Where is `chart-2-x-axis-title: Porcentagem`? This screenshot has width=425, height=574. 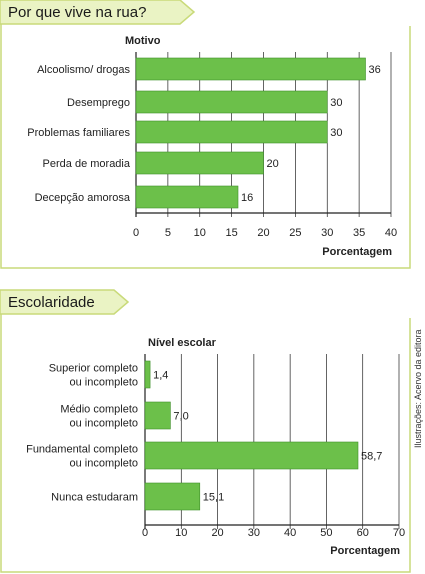 chart-2-x-axis-title: Porcentagem is located at coordinates (365, 551).